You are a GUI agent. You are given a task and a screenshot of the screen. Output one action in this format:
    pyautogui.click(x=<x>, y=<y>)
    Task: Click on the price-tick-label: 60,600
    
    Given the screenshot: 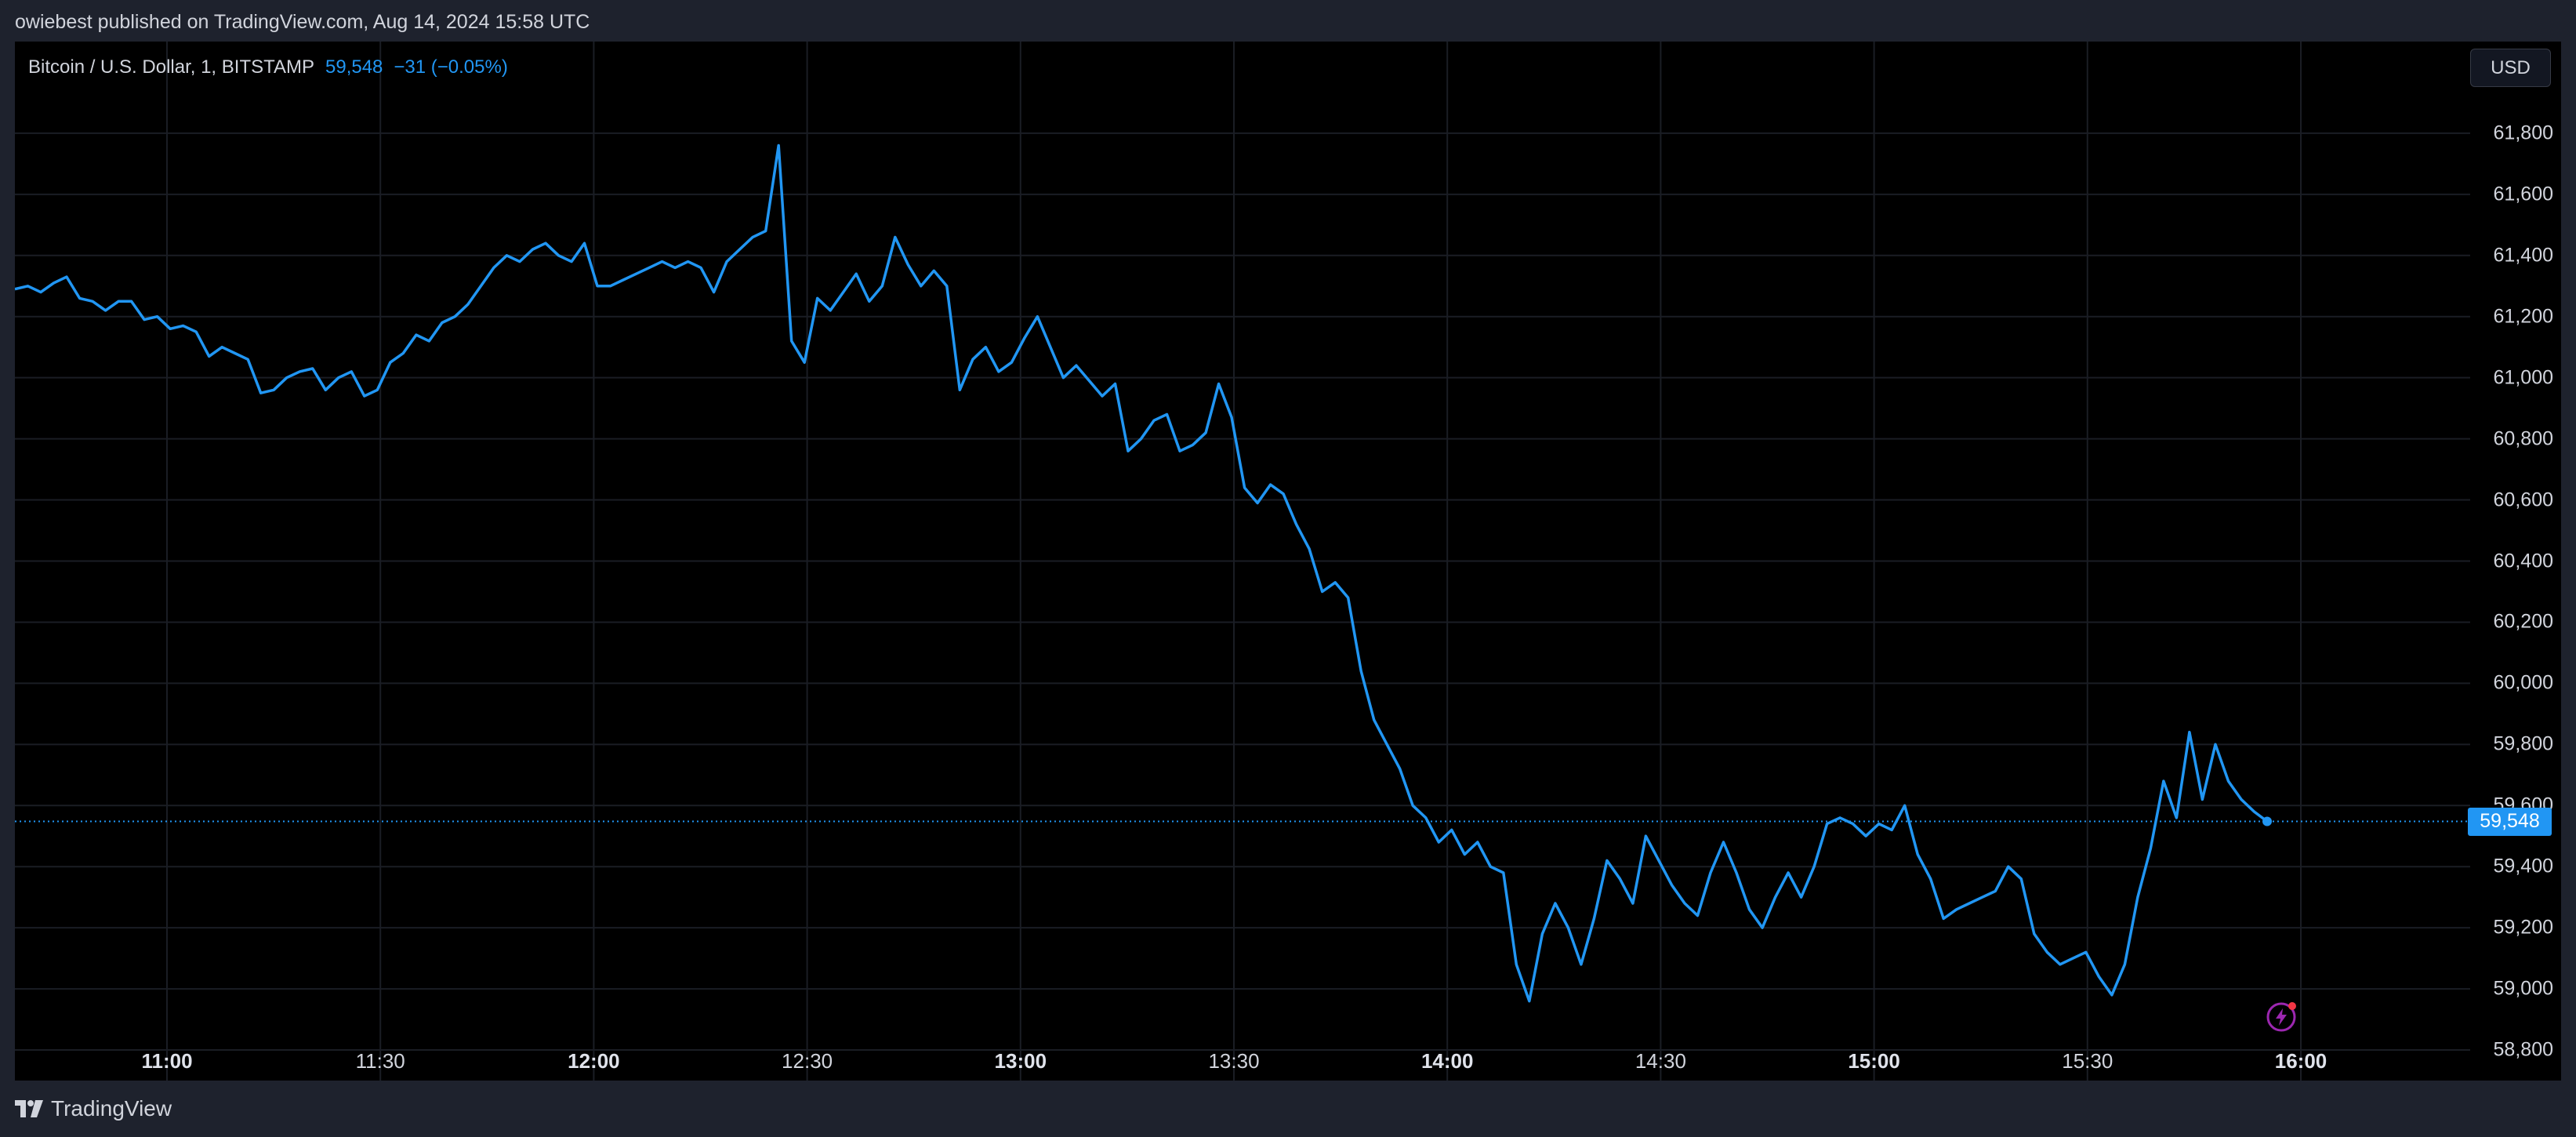 What is the action you would take?
    pyautogui.click(x=2523, y=500)
    